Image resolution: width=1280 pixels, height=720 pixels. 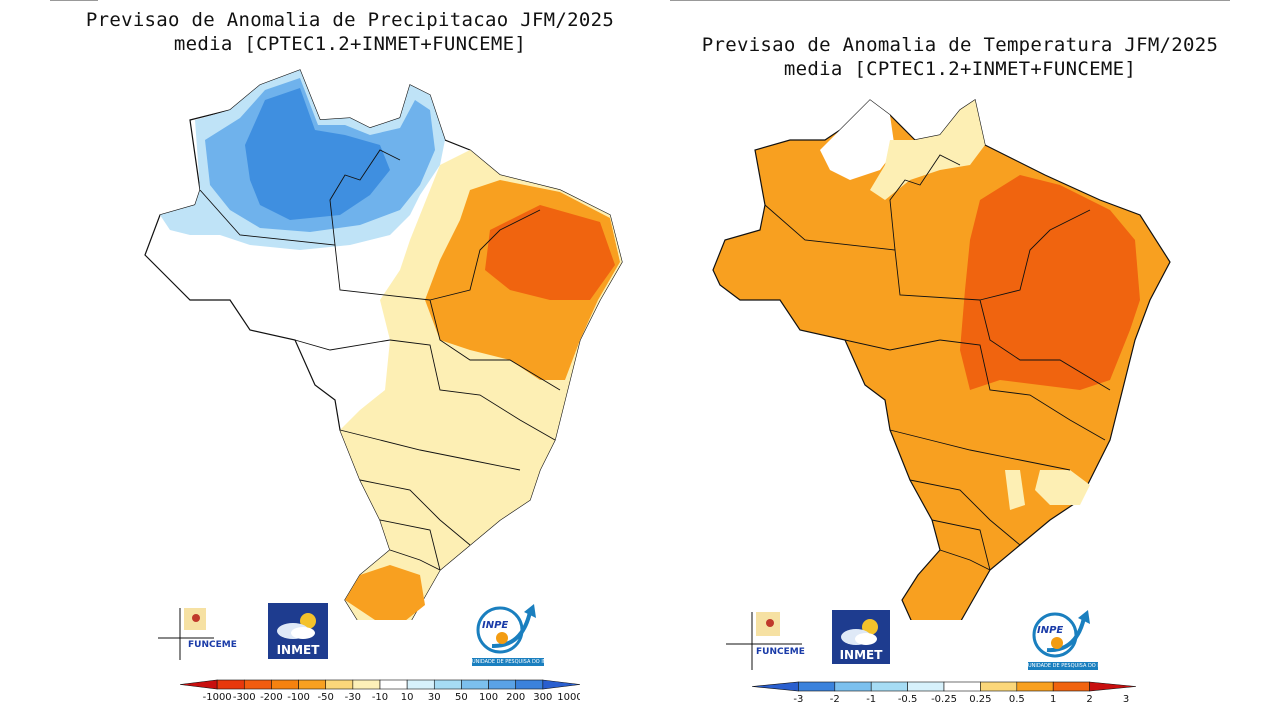 I want to click on colorbar-tick-label: 2, so click(x=1089, y=699).